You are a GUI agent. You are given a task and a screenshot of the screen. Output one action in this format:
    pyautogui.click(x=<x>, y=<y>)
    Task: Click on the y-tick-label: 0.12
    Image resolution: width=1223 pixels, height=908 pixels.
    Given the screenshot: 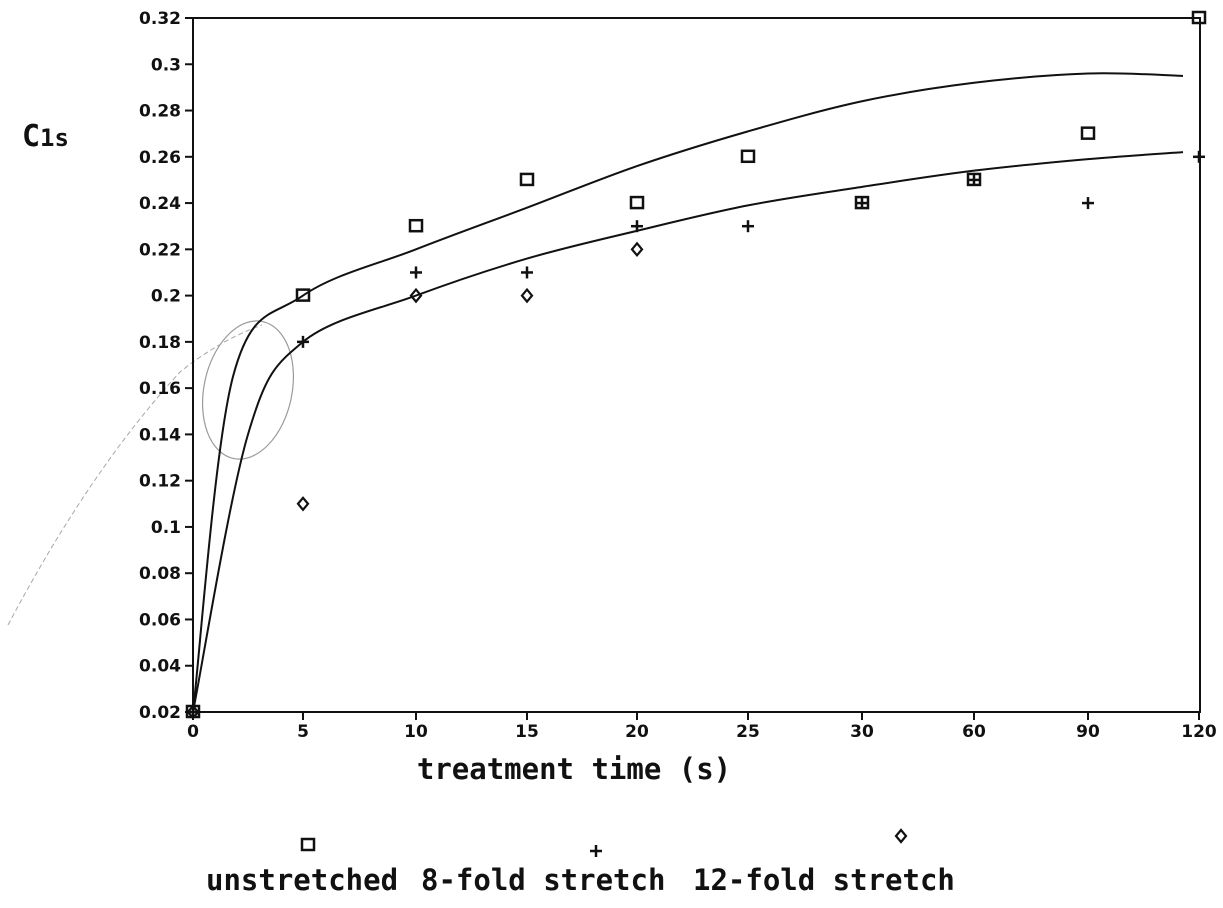 What is the action you would take?
    pyautogui.click(x=160, y=482)
    